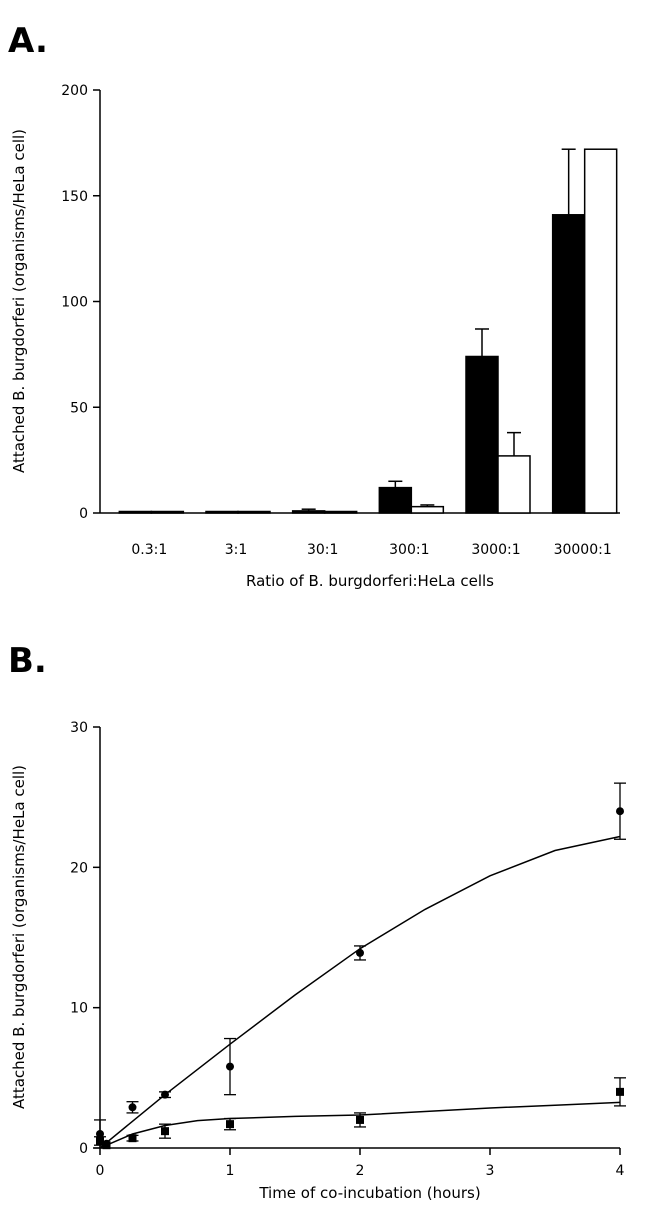 This screenshot has height=1209, width=658. Describe the element at coordinates (322, 550) in the screenshot. I see `panel-a-x-tick-label: 30:1` at that location.